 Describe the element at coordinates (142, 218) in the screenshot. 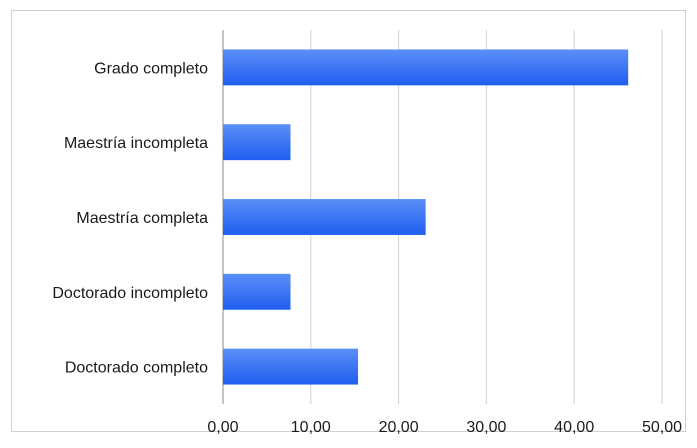

I see `category-label: Maestría completa` at that location.